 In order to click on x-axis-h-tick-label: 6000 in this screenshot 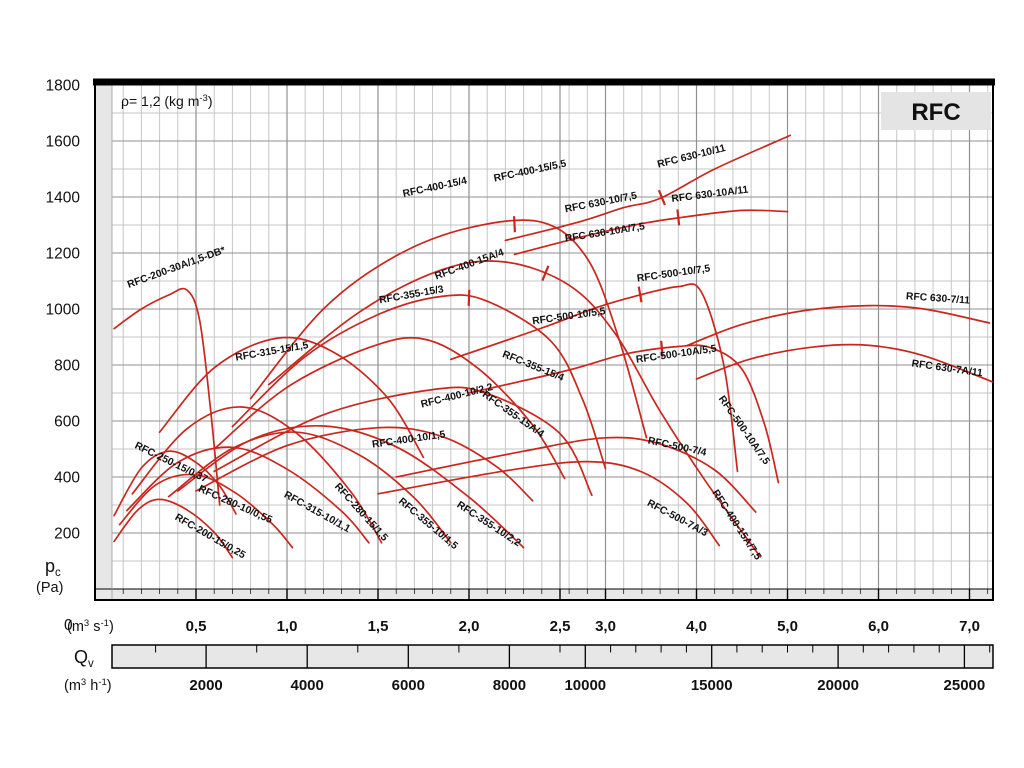, I will do `click(408, 685)`.